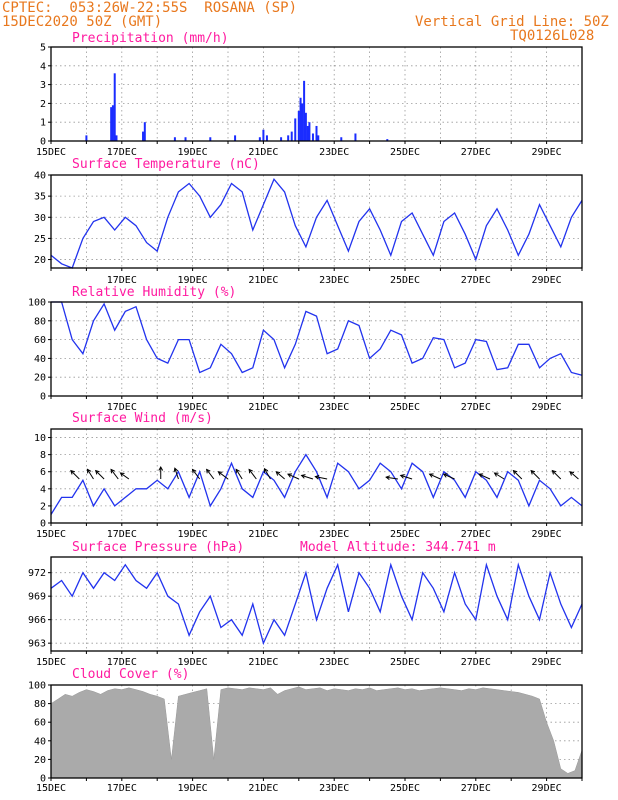 Image resolution: width=618 pixels, height=800 pixels. What do you see at coordinates (40, 723) in the screenshot?
I see `y-tick-label: 60` at bounding box center [40, 723].